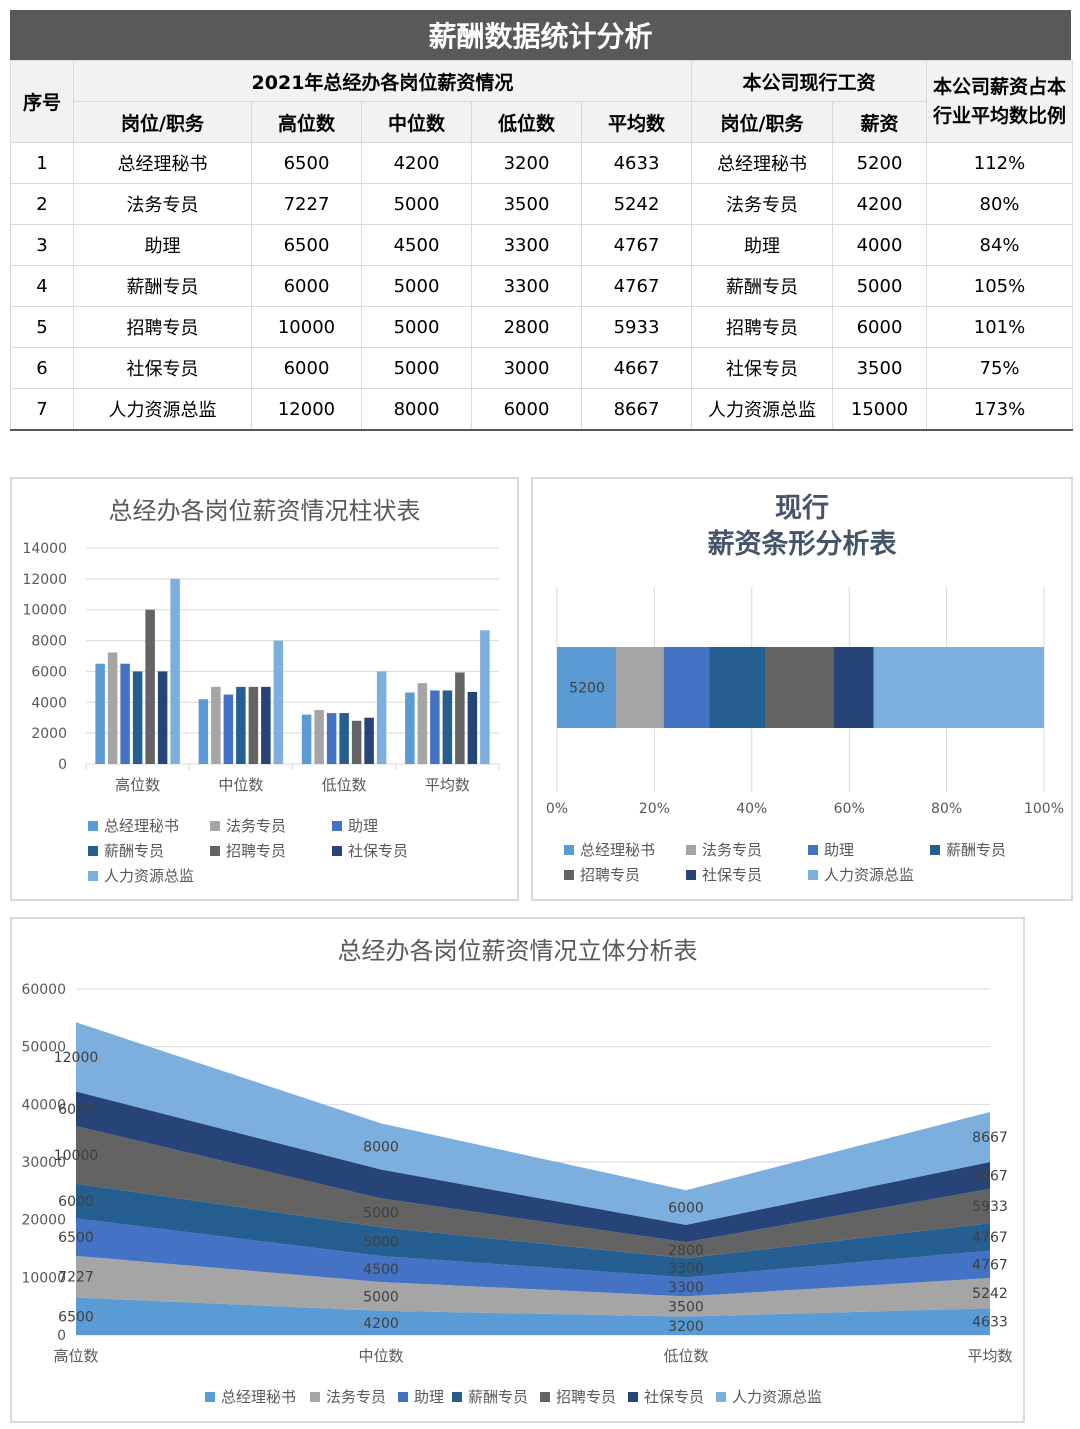 The width and height of the screenshot is (1080, 1429). What do you see at coordinates (879, 163) in the screenshot?
I see `table-cell-salary: 5200` at bounding box center [879, 163].